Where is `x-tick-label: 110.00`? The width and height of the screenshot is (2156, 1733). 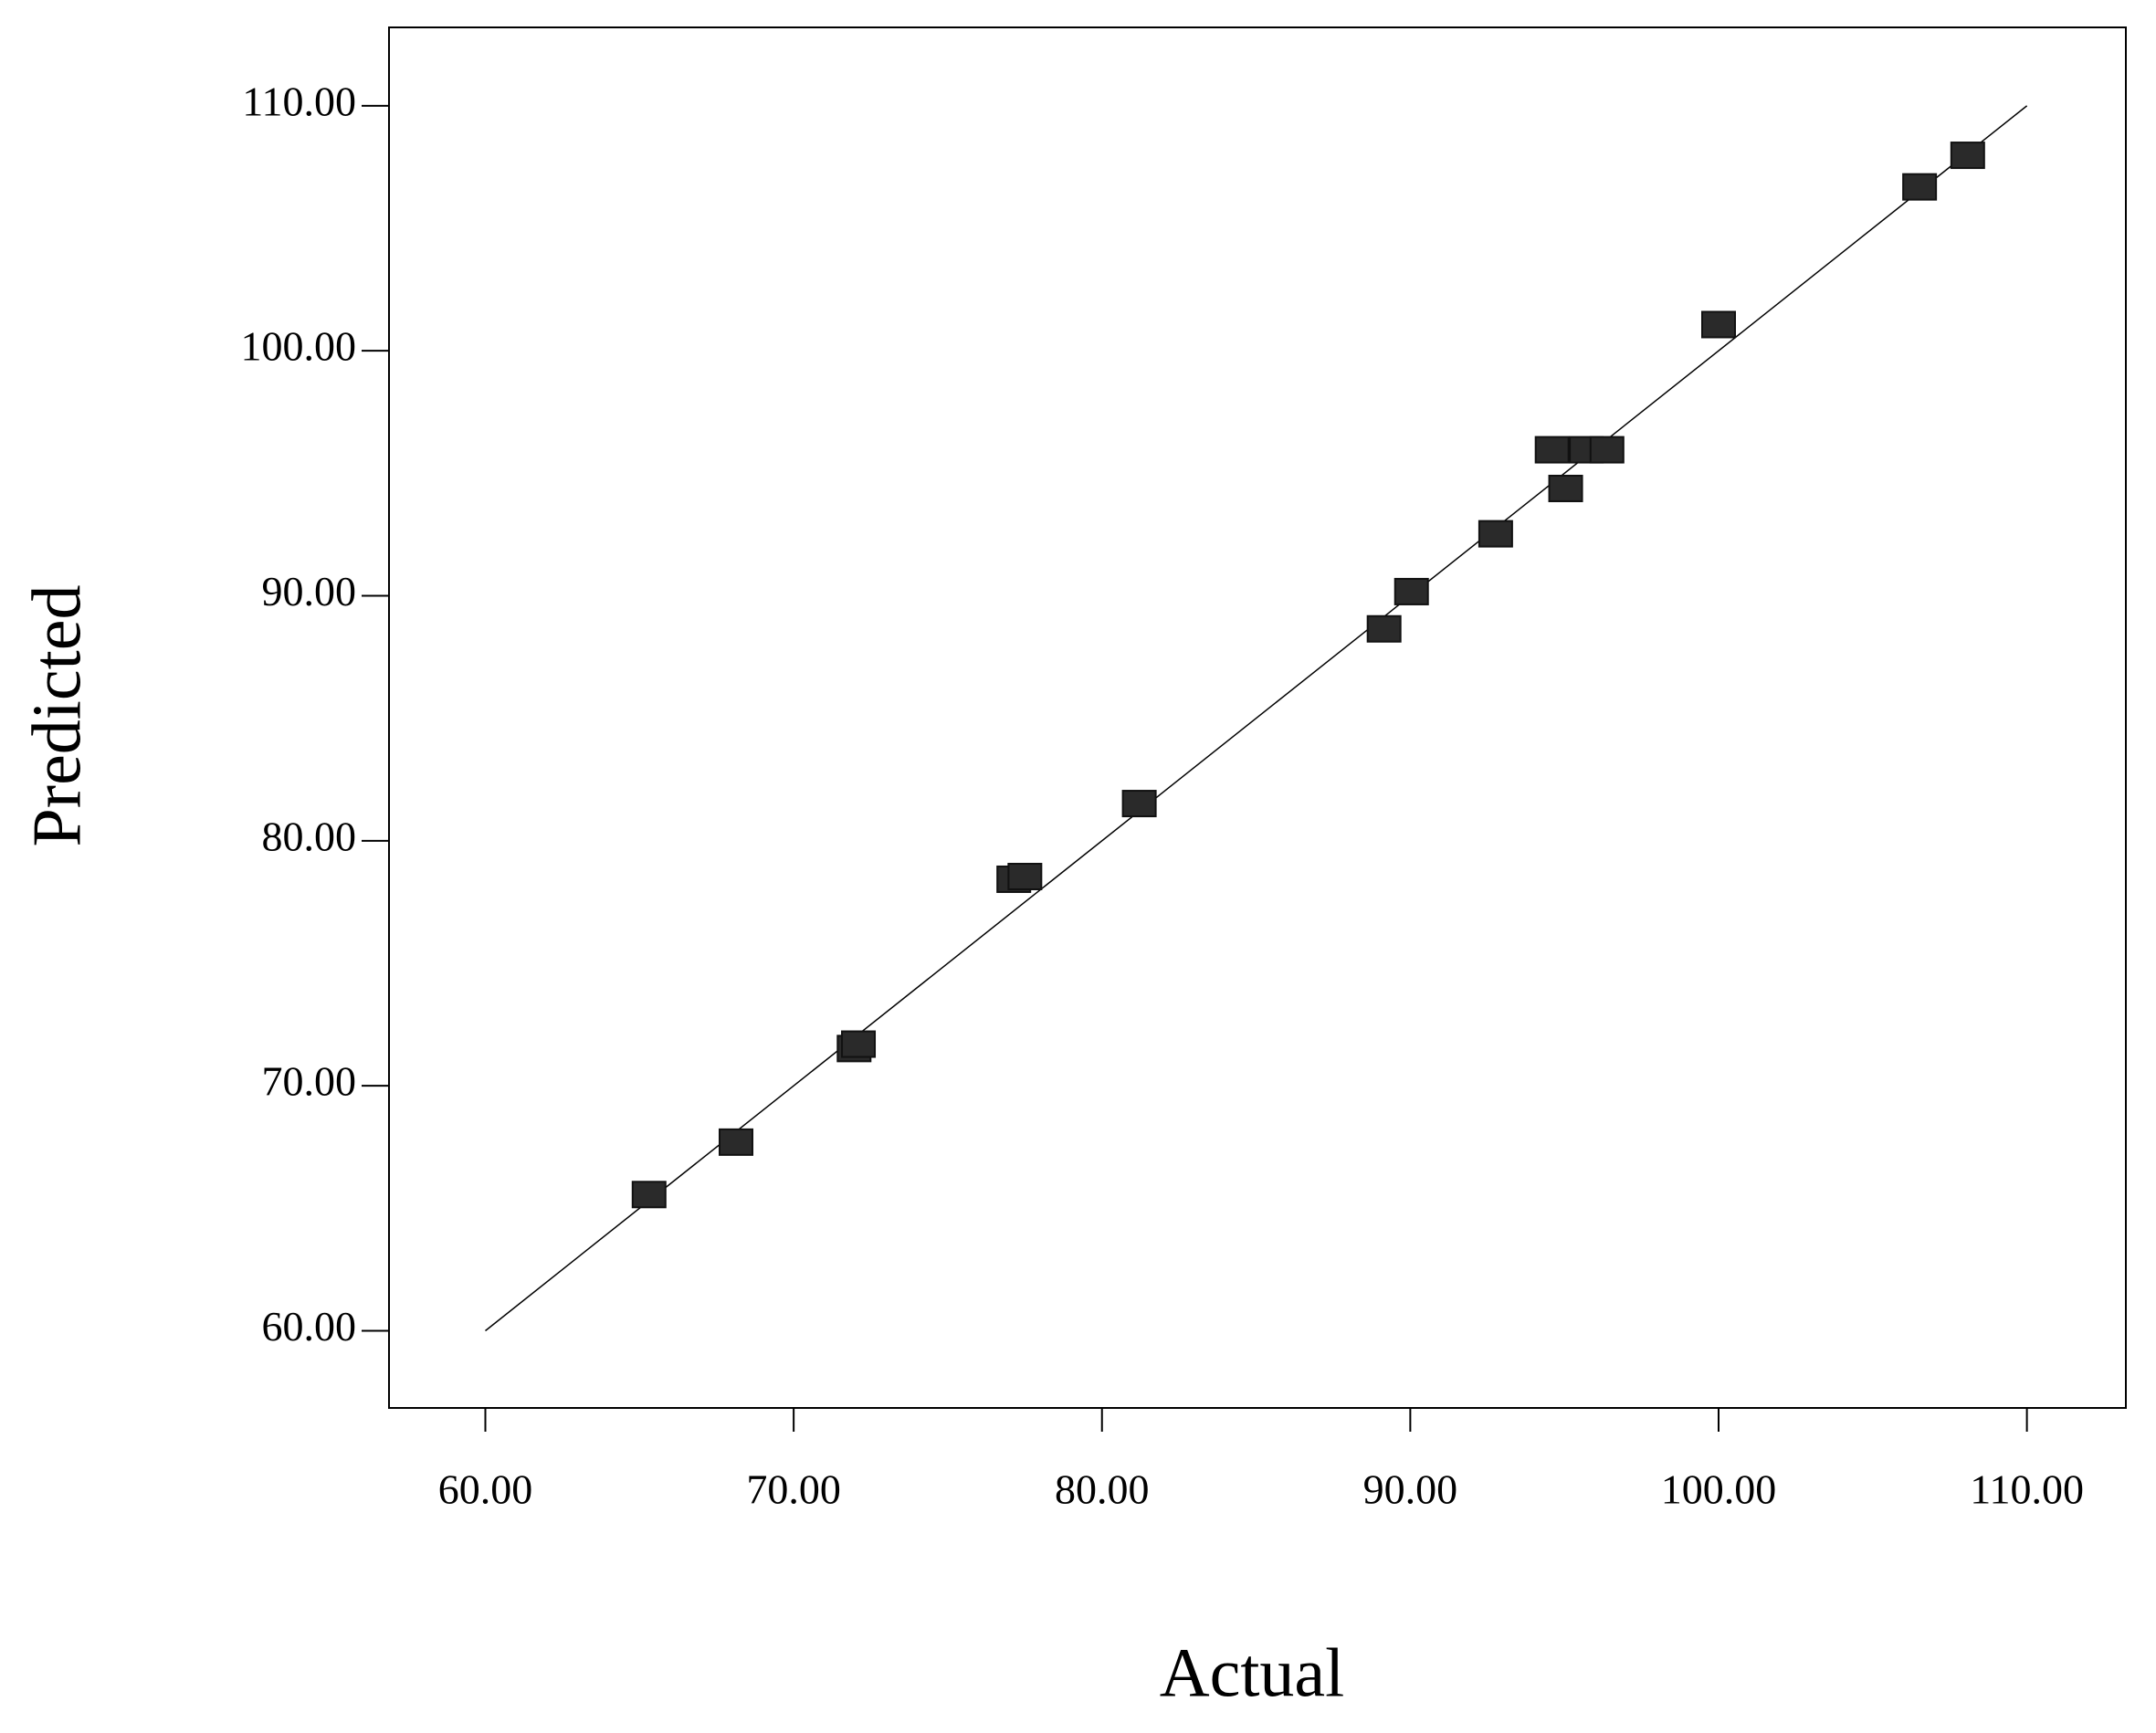
x-tick-label: 110.00 is located at coordinates (2027, 1489).